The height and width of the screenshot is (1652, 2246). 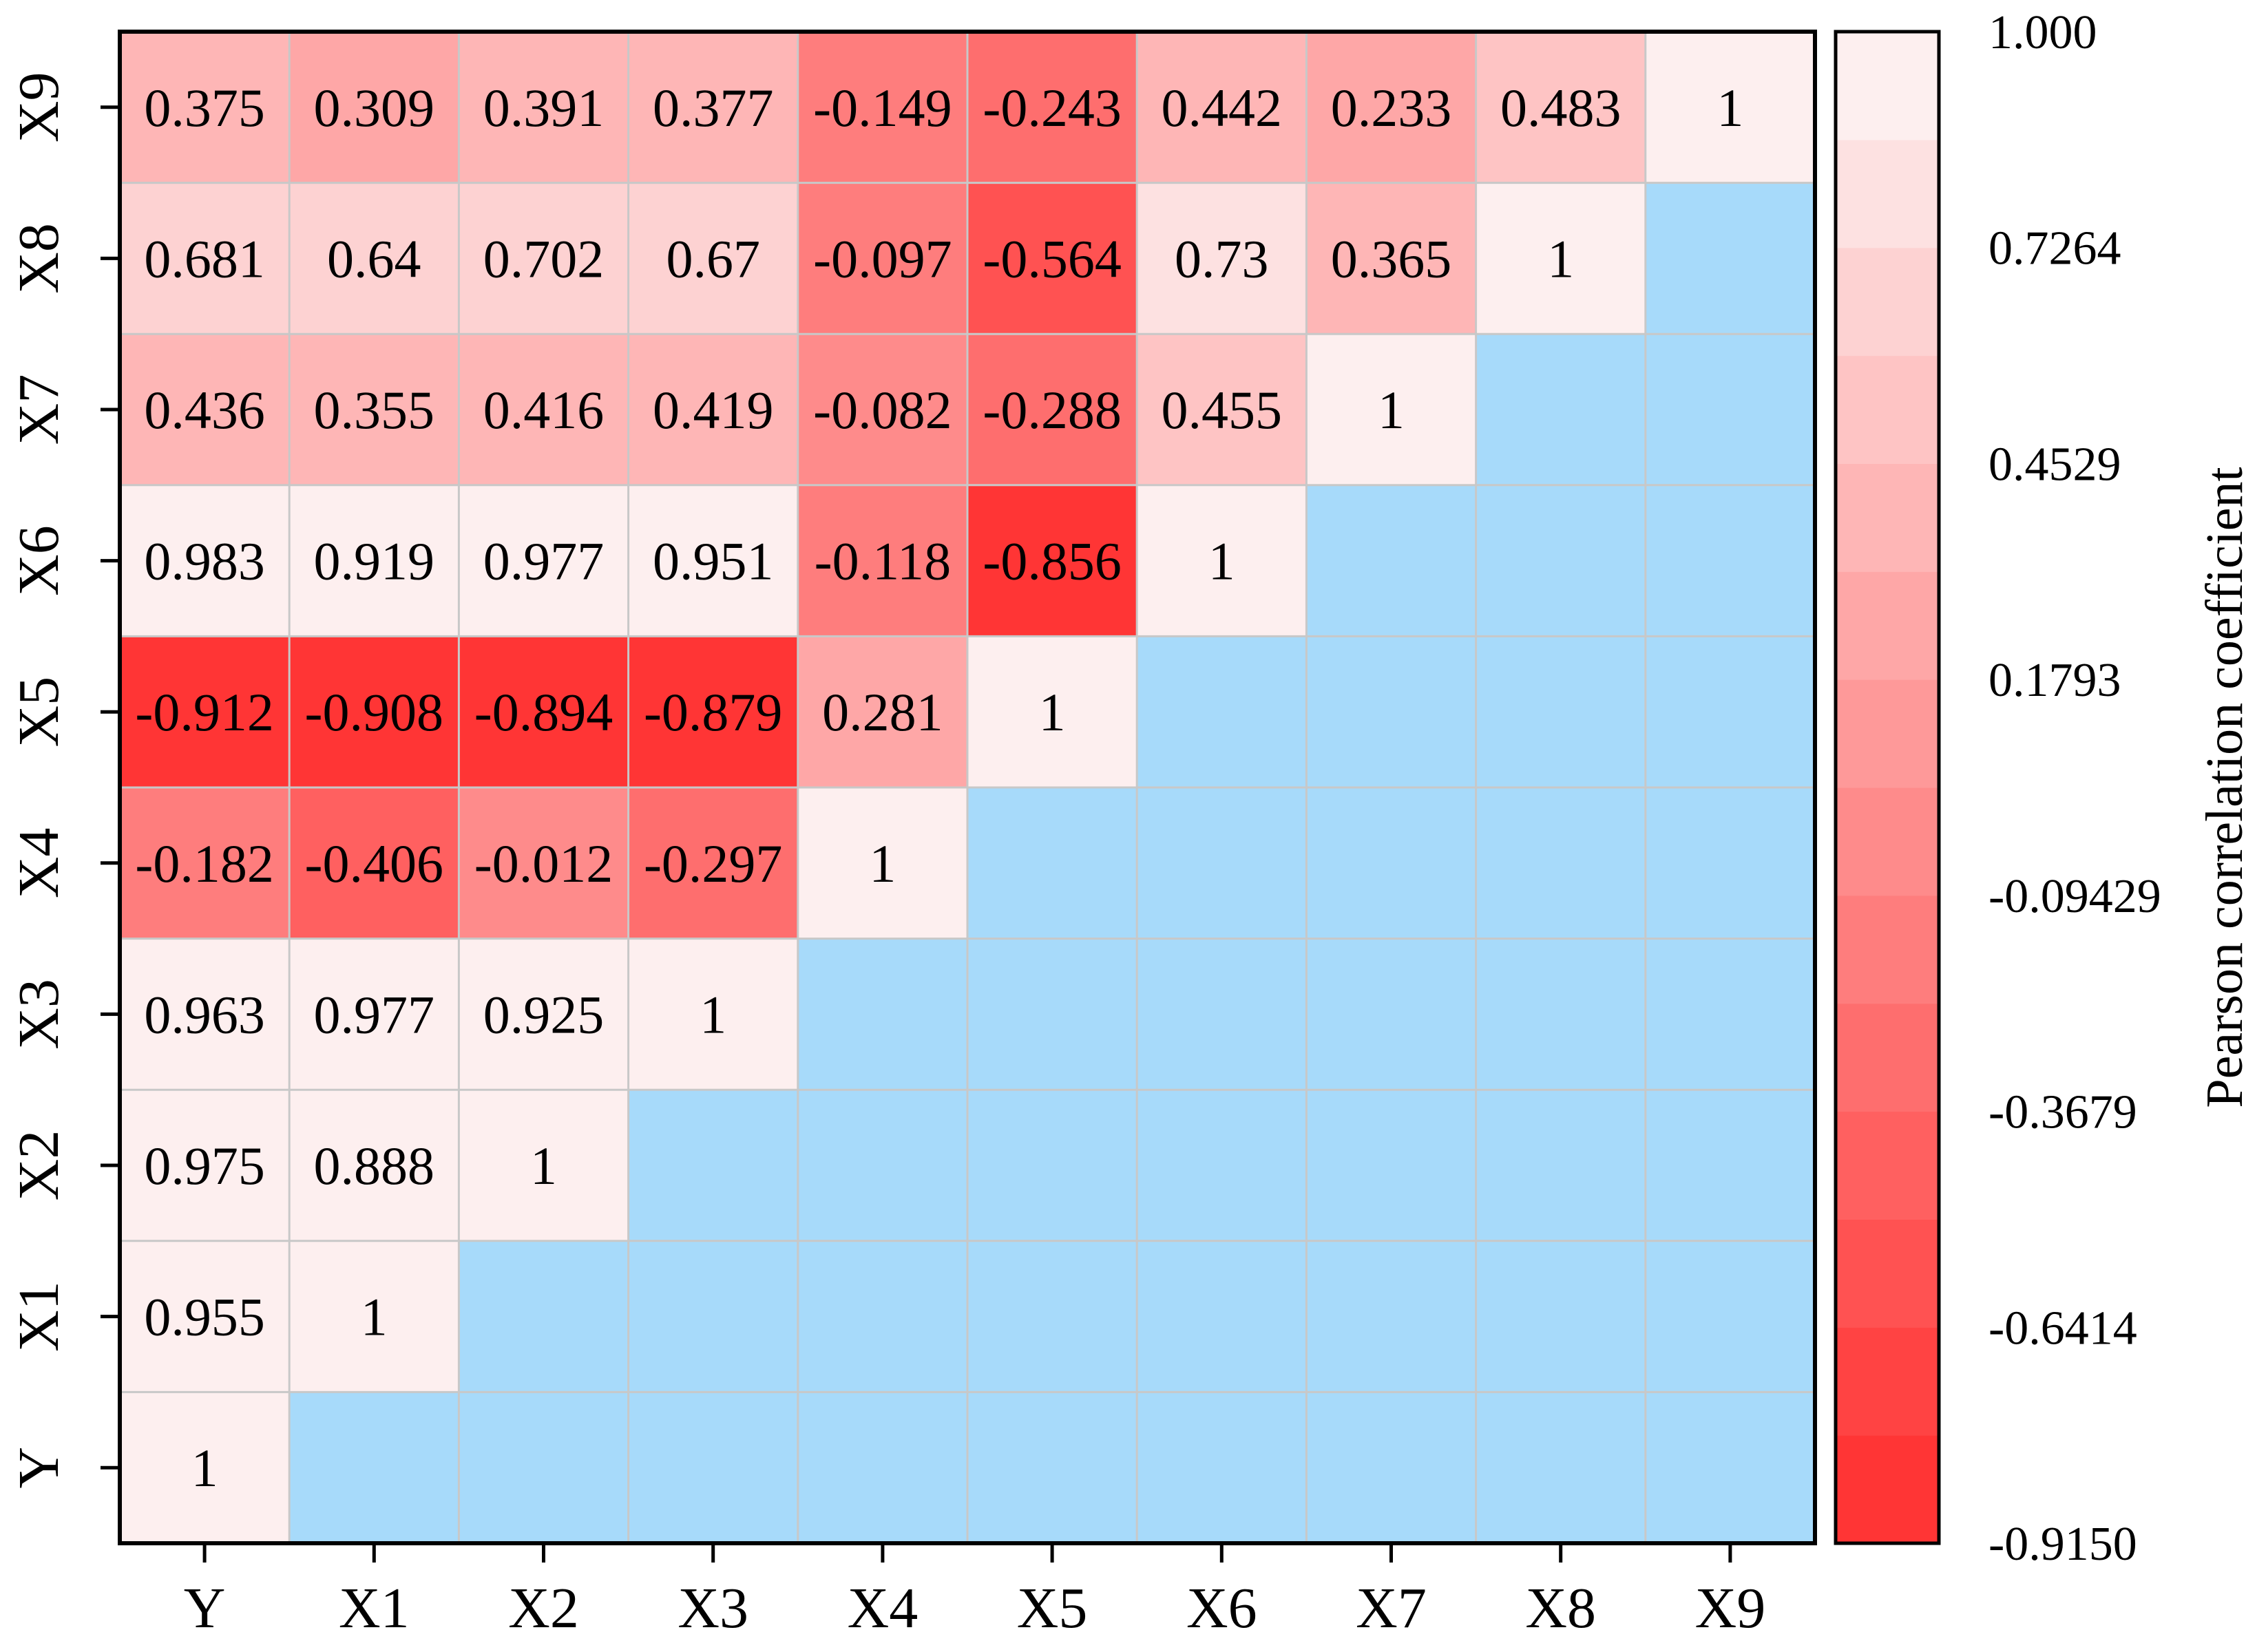 I want to click on cell-label-X5-Y: -0.912, so click(x=204, y=712).